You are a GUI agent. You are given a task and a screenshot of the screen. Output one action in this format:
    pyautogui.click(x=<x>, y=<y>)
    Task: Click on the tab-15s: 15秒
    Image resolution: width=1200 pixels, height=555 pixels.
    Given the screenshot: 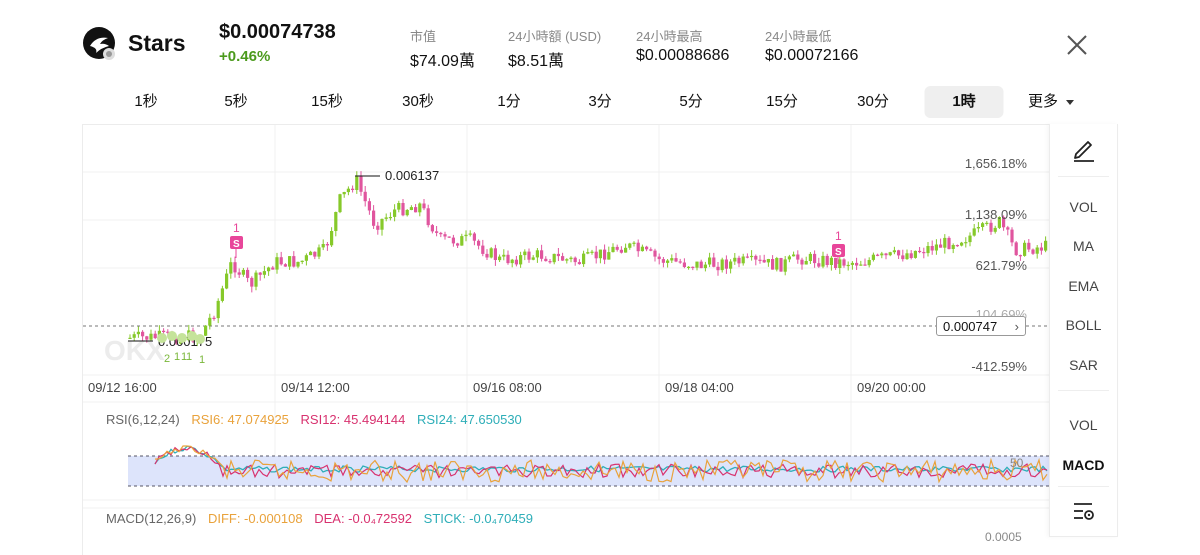 What is the action you would take?
    pyautogui.click(x=327, y=101)
    